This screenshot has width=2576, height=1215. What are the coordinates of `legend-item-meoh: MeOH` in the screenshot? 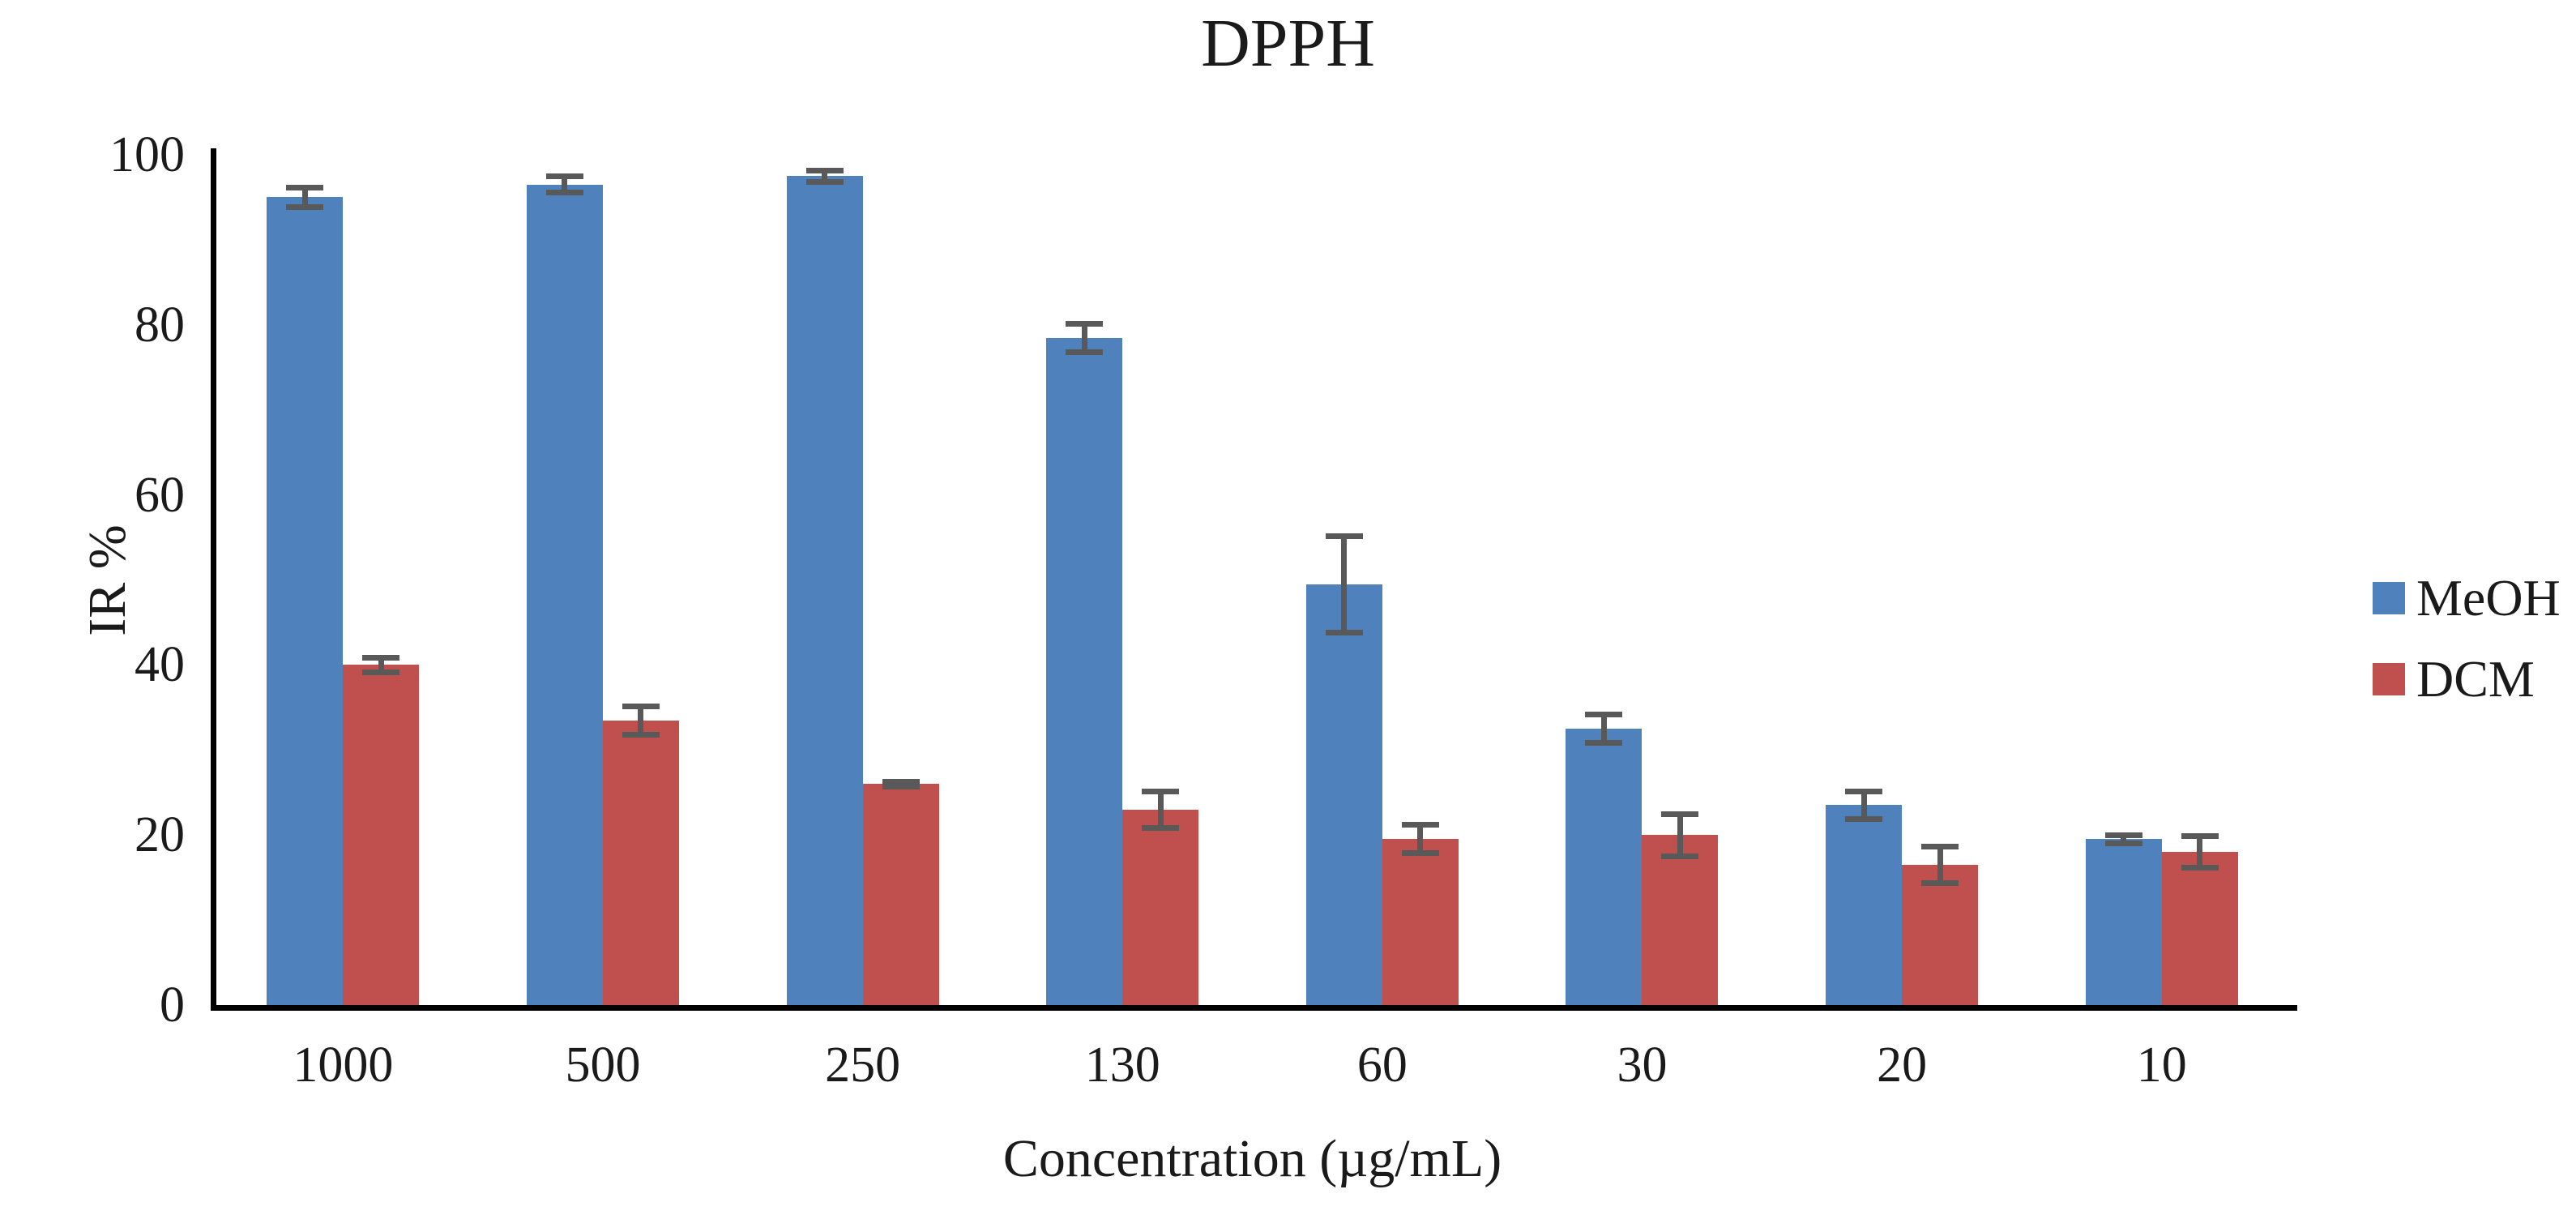 It's located at (2467, 598).